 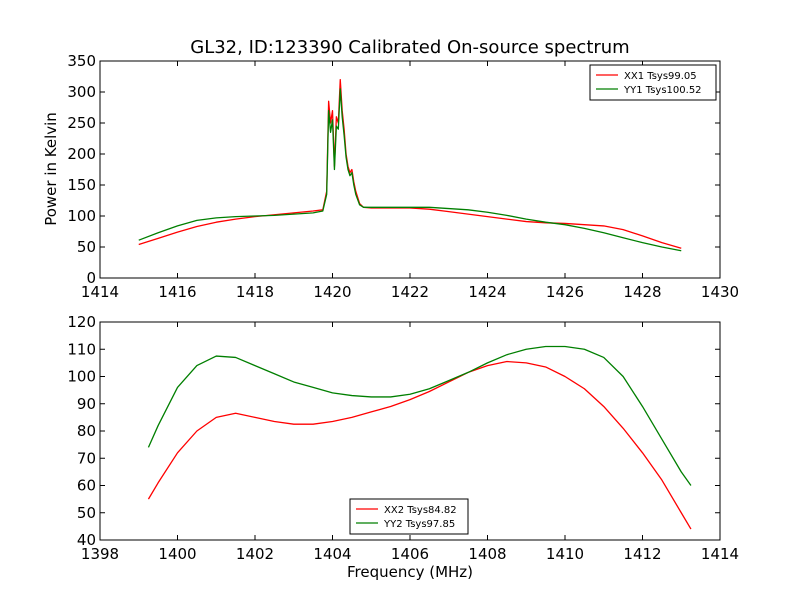 I want to click on top-plot-y-tick-label: 350, so click(x=81, y=61).